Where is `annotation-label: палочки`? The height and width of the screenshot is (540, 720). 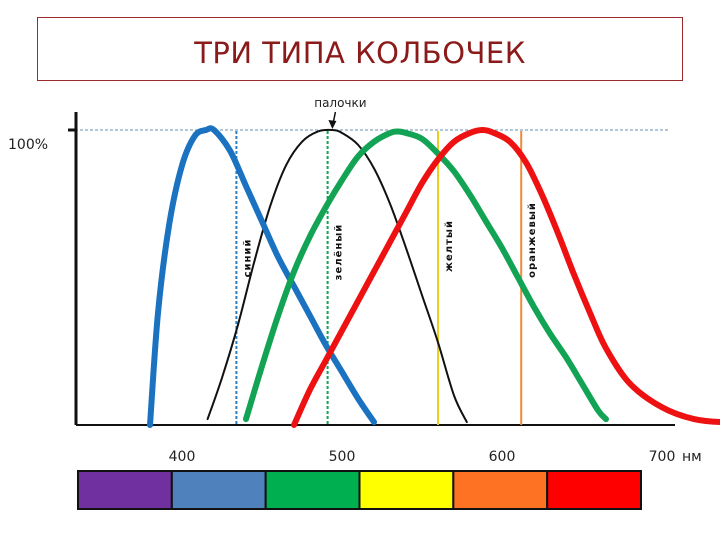 annotation-label: палочки is located at coordinates (340, 103).